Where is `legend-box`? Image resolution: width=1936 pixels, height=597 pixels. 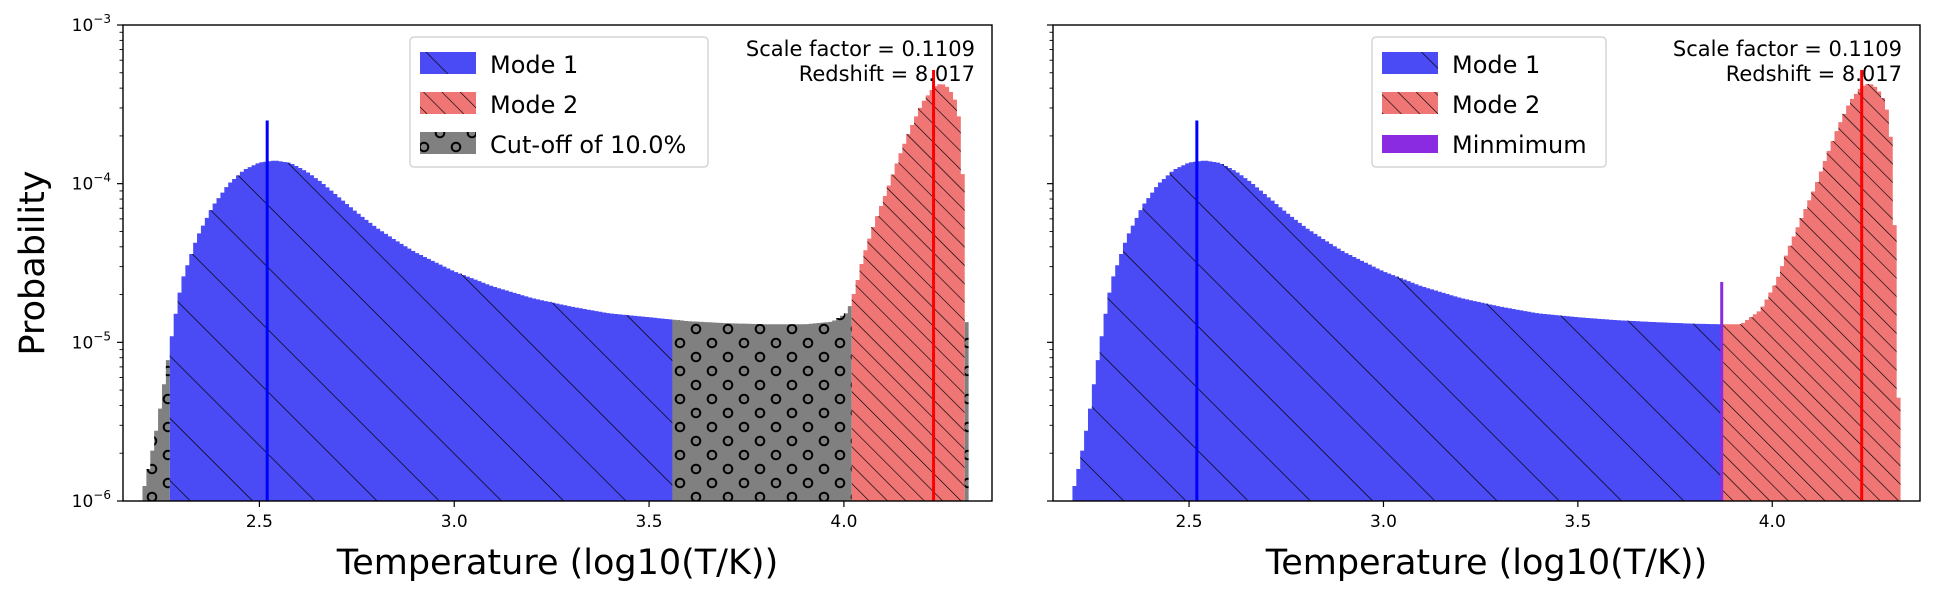
legend-box is located at coordinates (559, 102).